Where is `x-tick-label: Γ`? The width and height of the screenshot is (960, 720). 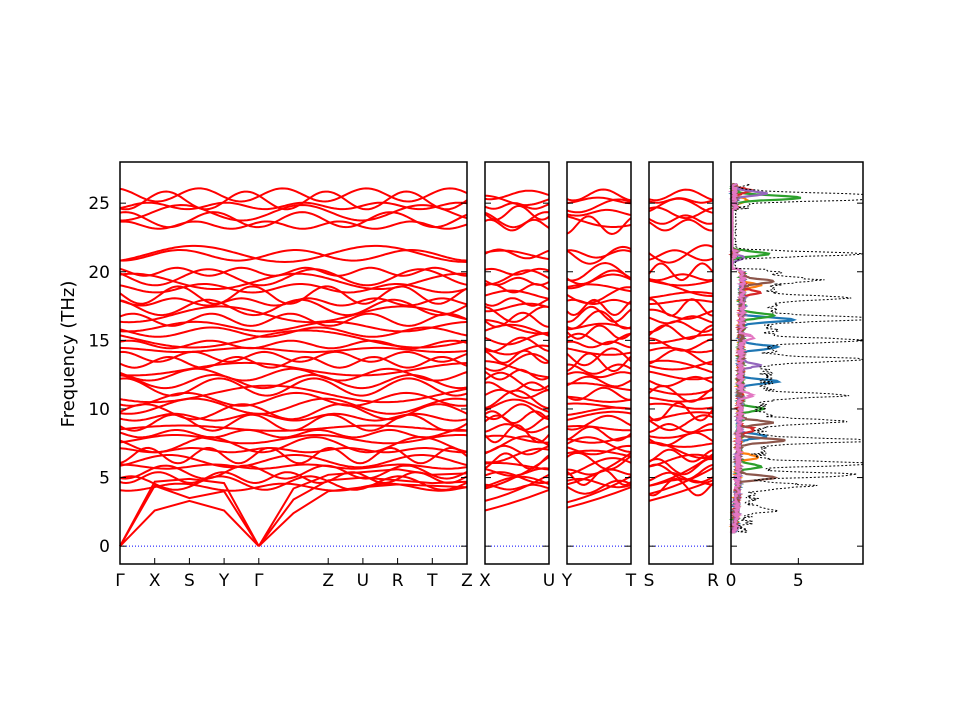
x-tick-label: Γ is located at coordinates (120, 581).